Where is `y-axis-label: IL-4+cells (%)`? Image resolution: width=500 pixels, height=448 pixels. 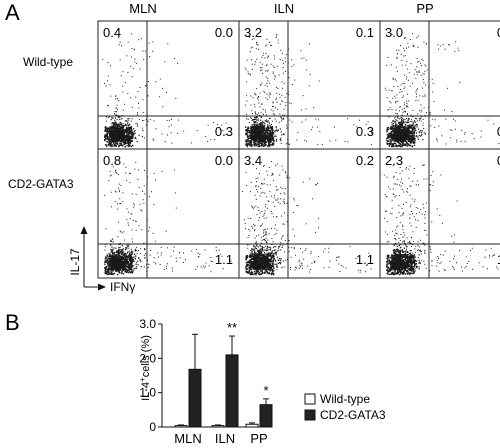 y-axis-label: IL-4+cells (%) is located at coordinates (145, 368).